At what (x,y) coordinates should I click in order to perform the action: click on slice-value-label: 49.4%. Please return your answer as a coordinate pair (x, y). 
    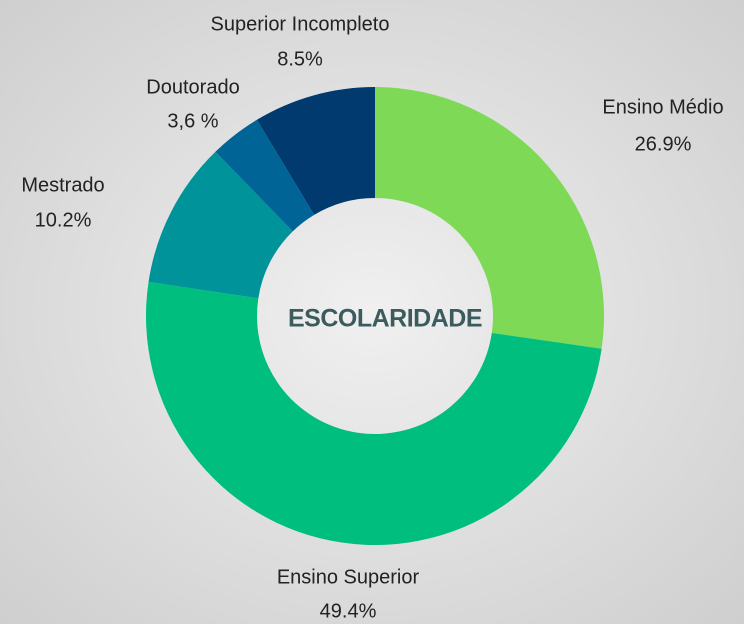
    Looking at the image, I should click on (348, 611).